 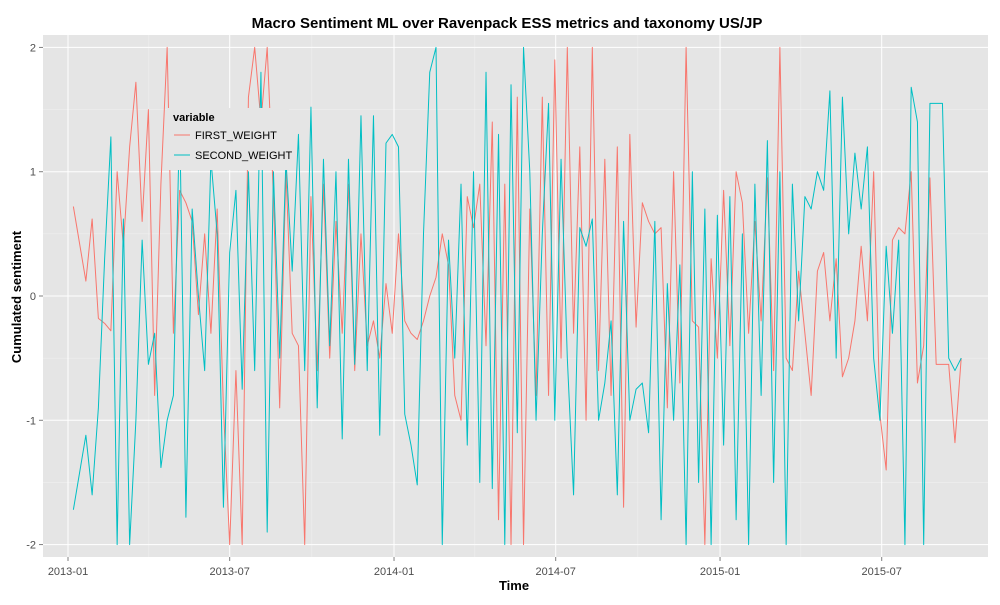 I want to click on y-tick-label: -2, so click(x=31, y=546).